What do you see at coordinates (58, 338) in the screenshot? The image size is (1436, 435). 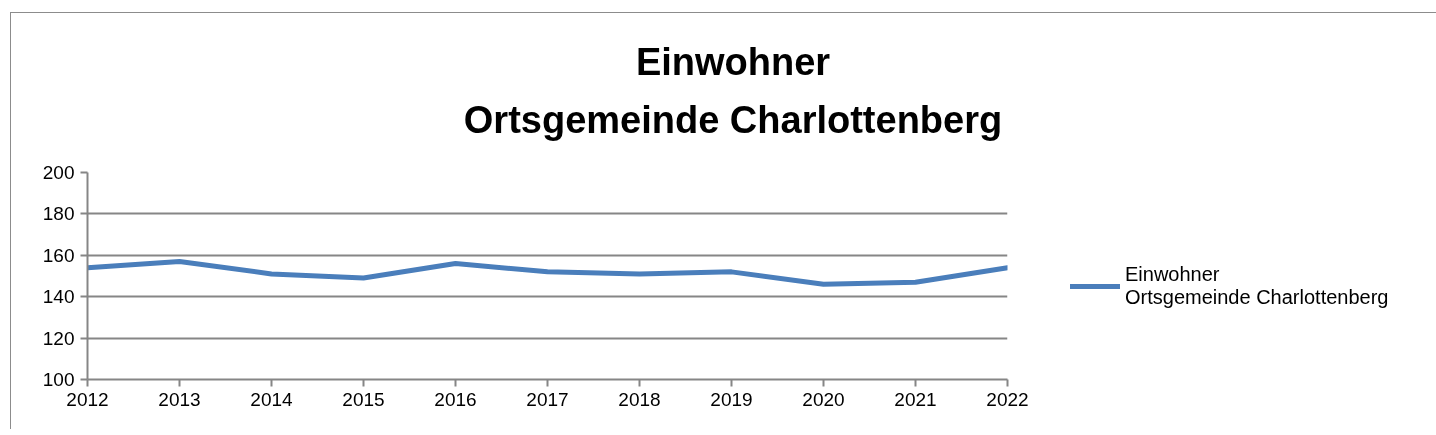 I see `y-tick-label: 120` at bounding box center [58, 338].